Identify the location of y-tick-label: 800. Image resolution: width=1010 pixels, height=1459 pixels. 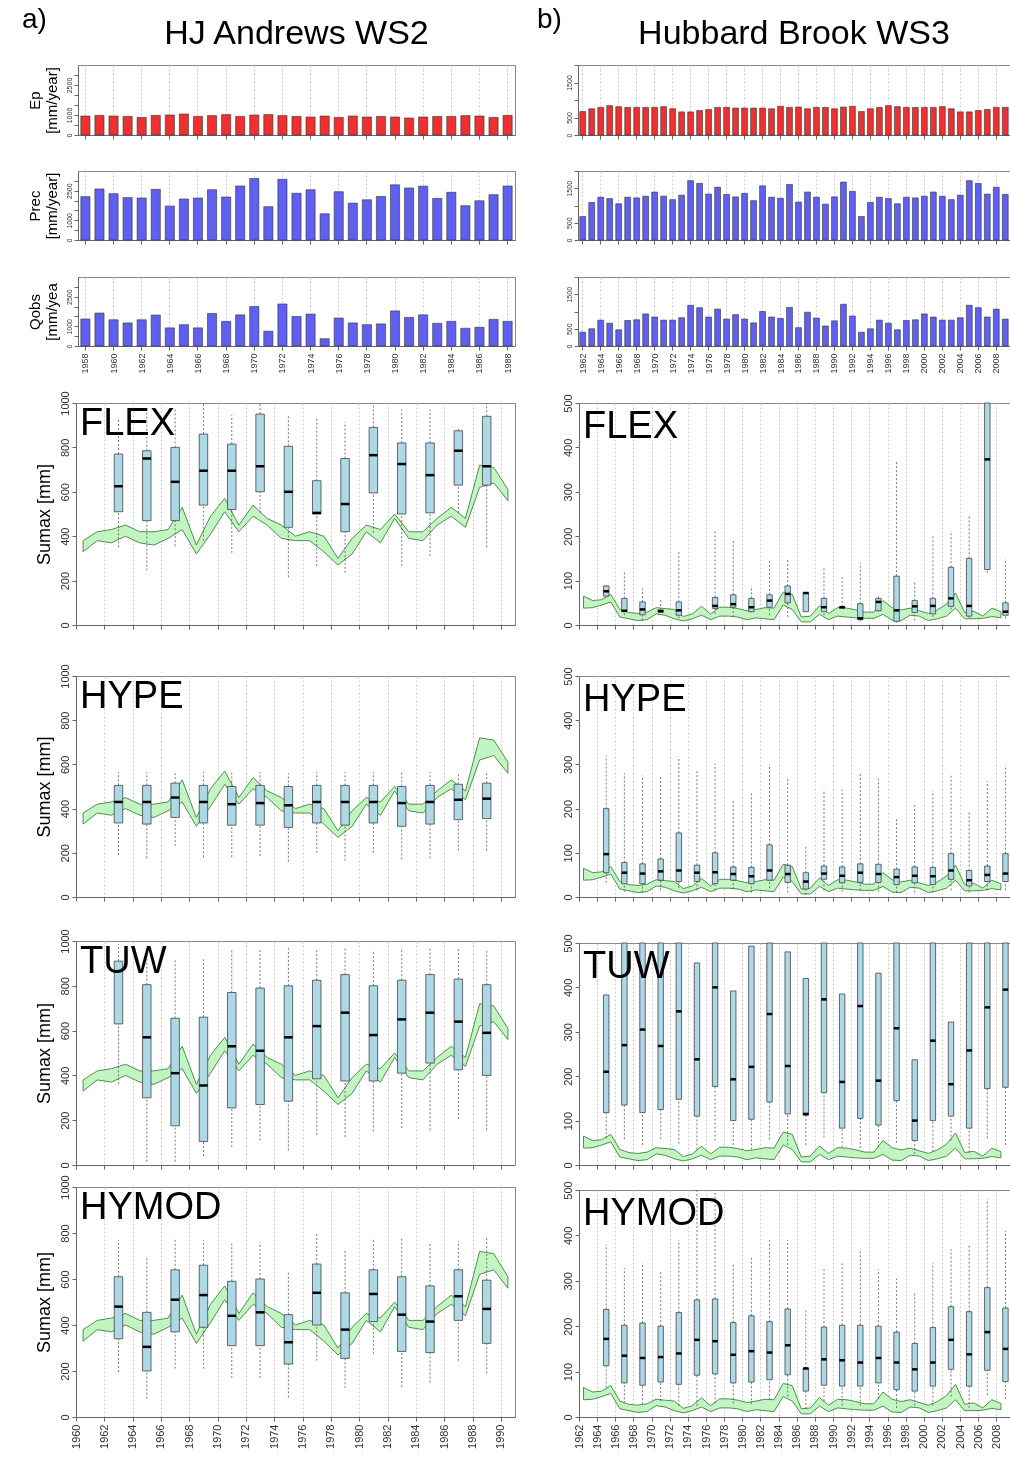
(64, 720).